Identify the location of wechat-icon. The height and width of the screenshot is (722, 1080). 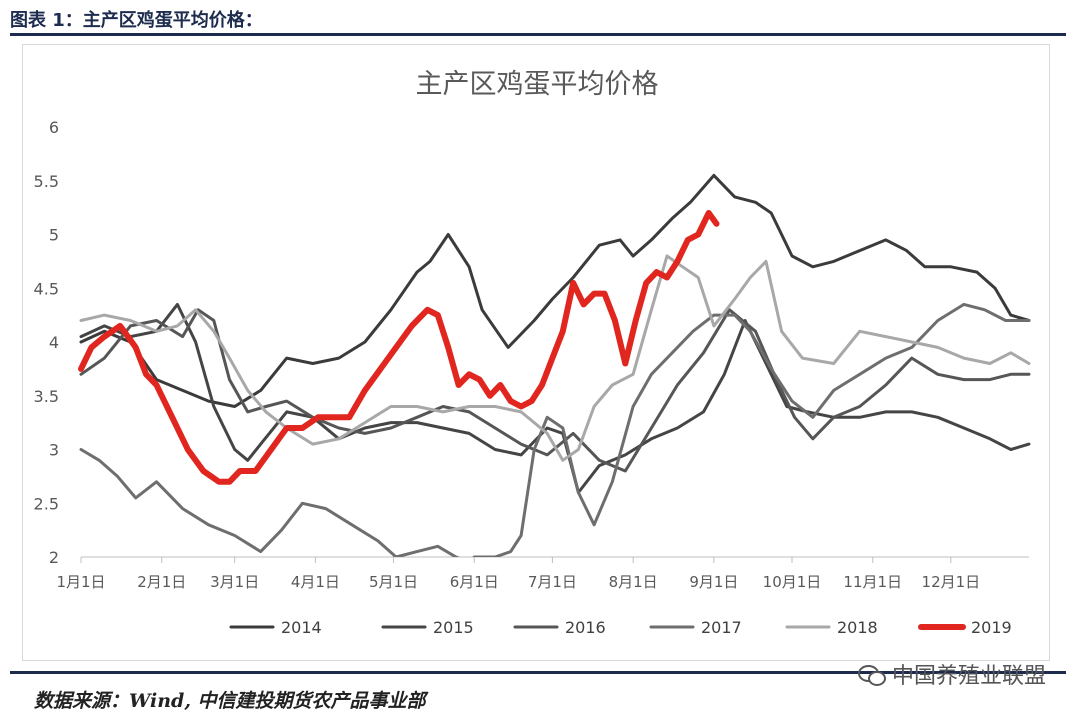
(871, 674).